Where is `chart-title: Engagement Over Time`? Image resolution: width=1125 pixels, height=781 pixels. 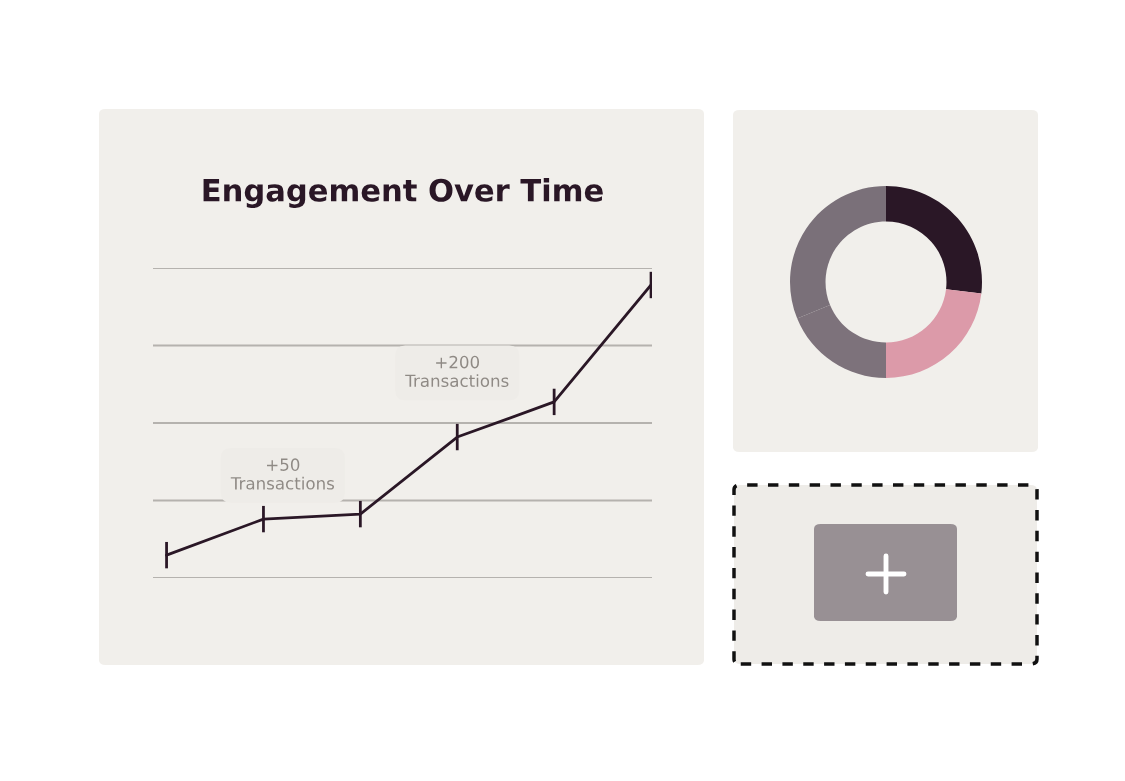 chart-title: Engagement Over Time is located at coordinates (403, 193).